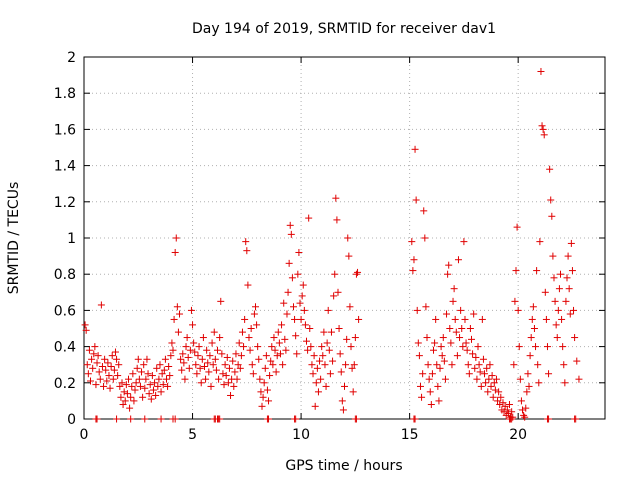  What do you see at coordinates (65, 384) in the screenshot?
I see `y-tick-label: 0.2` at bounding box center [65, 384].